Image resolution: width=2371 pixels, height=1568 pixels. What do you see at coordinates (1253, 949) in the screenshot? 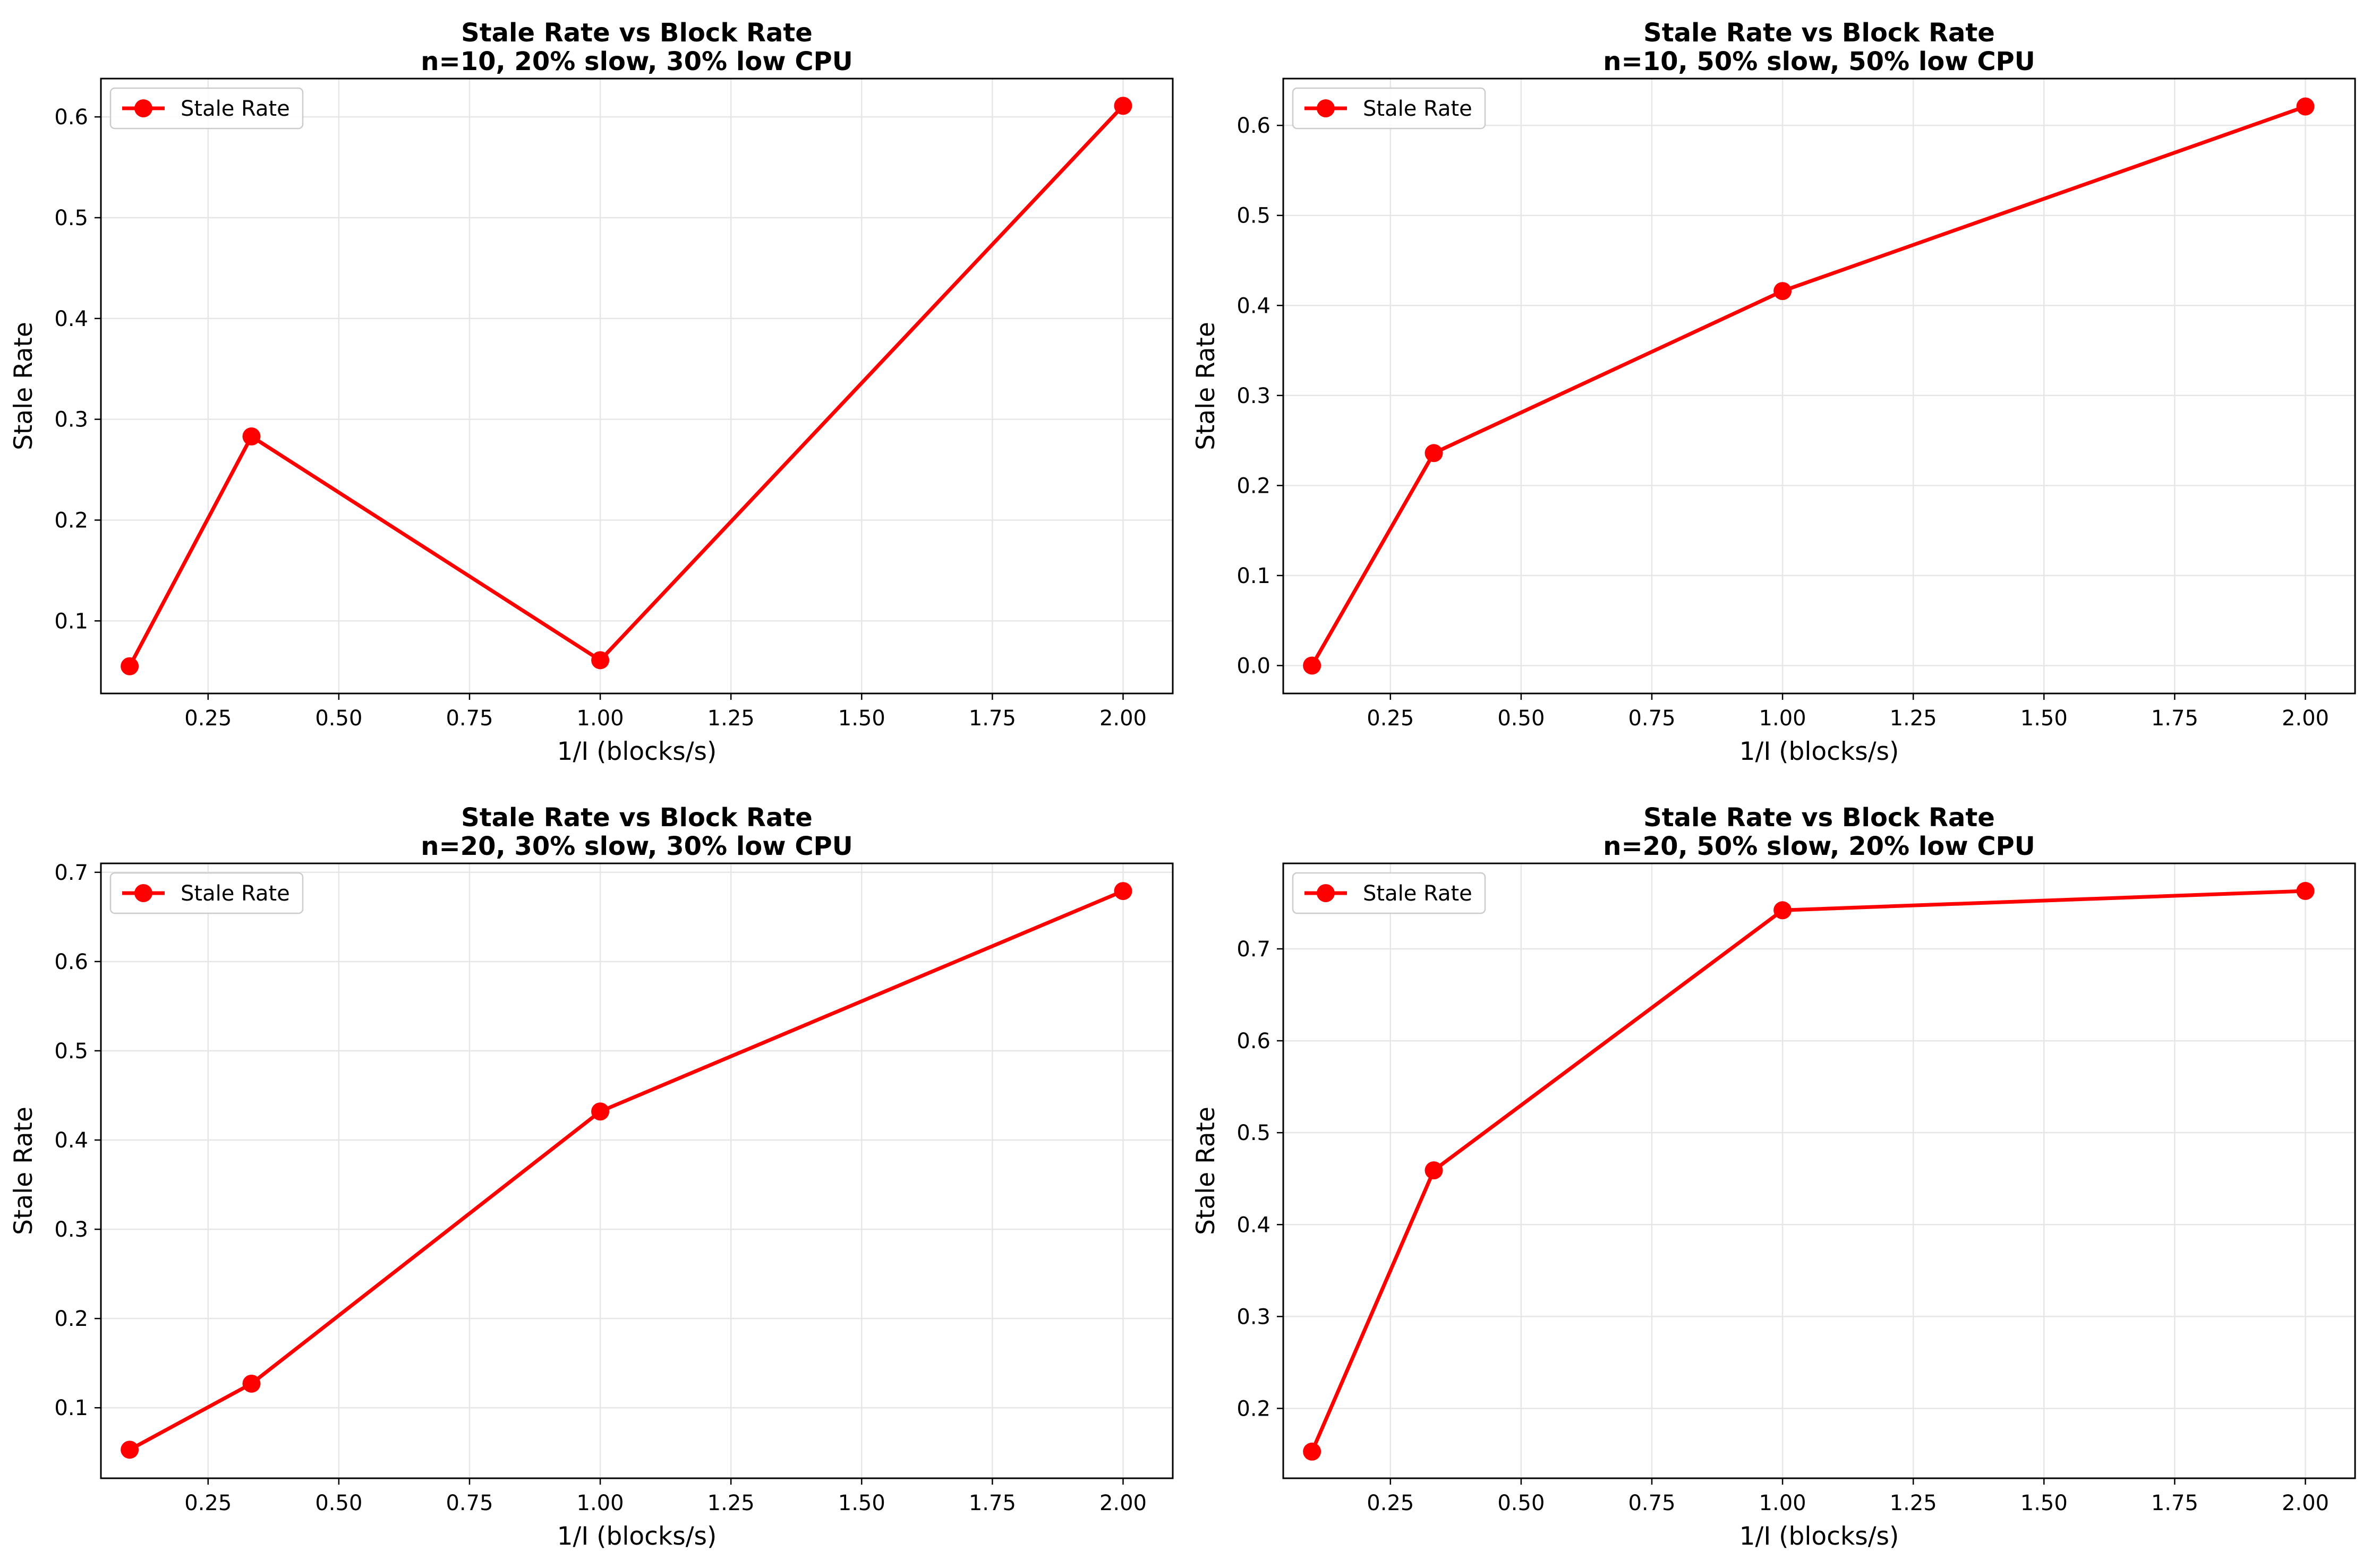
I see `y-tick-label: 0.7` at bounding box center [1253, 949].